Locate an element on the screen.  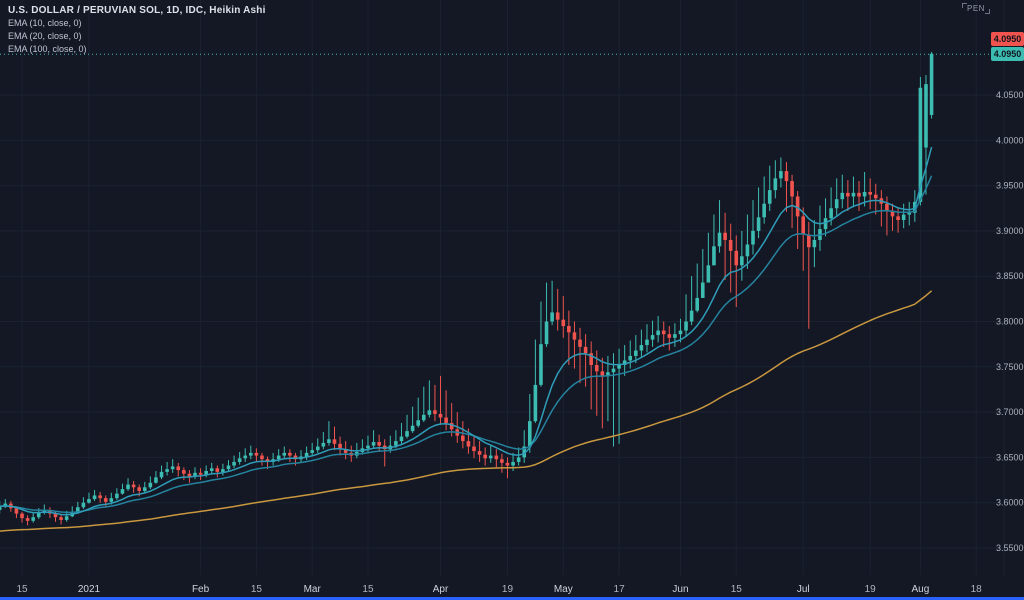
indicator-label-ema10: EMA (10, close, 0) is located at coordinates (45, 23).